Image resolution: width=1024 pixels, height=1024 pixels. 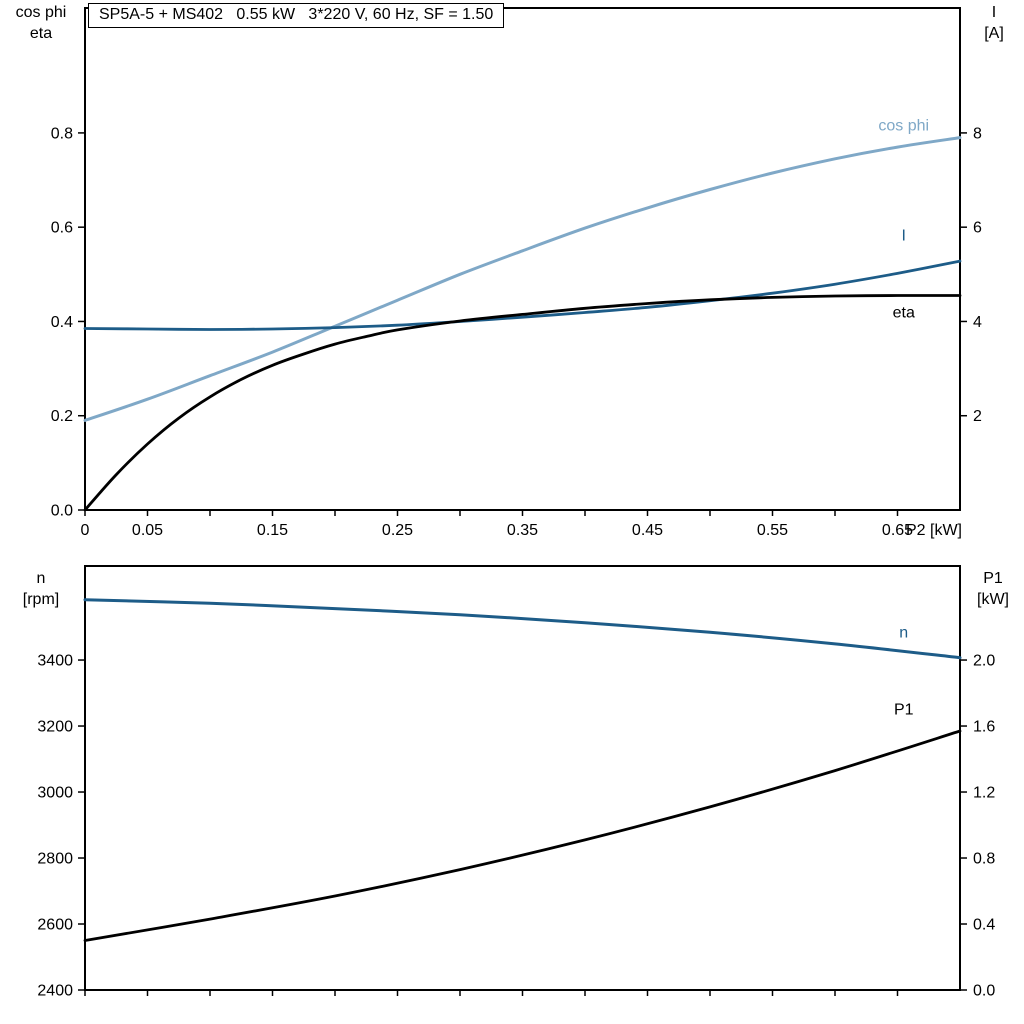 What do you see at coordinates (984, 727) in the screenshot?
I see `right-tick-label: 1.6` at bounding box center [984, 727].